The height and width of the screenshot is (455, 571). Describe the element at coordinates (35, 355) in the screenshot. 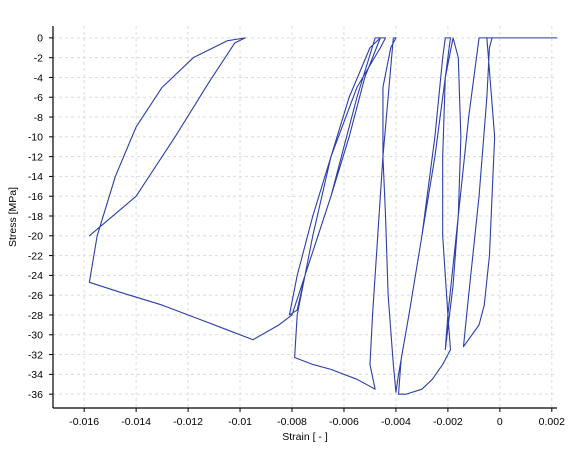

I see `y-tick-label: -32` at that location.